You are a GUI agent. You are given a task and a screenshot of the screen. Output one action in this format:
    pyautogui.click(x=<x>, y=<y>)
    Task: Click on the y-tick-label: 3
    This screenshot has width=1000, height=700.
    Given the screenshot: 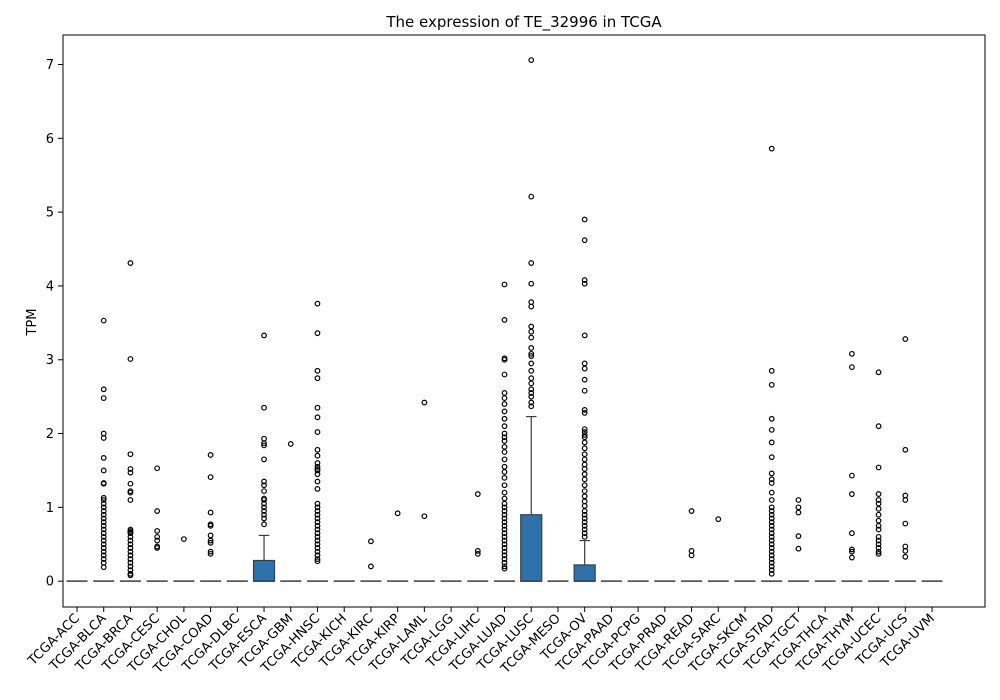 What is the action you would take?
    pyautogui.click(x=50, y=360)
    